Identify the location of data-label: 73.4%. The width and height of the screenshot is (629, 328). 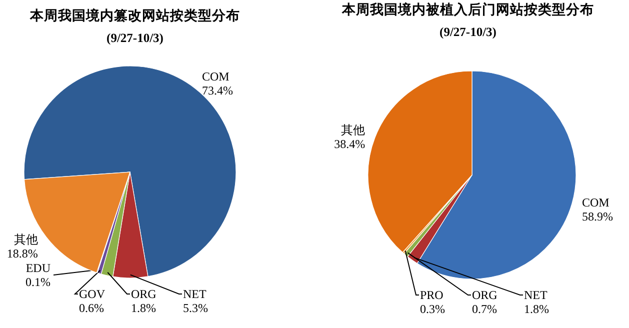
(217, 90).